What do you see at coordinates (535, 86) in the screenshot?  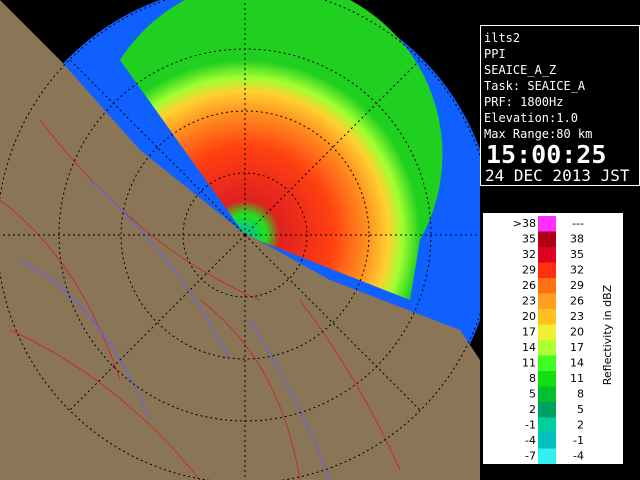 I see `info-line: Task: SEAICE_A` at bounding box center [535, 86].